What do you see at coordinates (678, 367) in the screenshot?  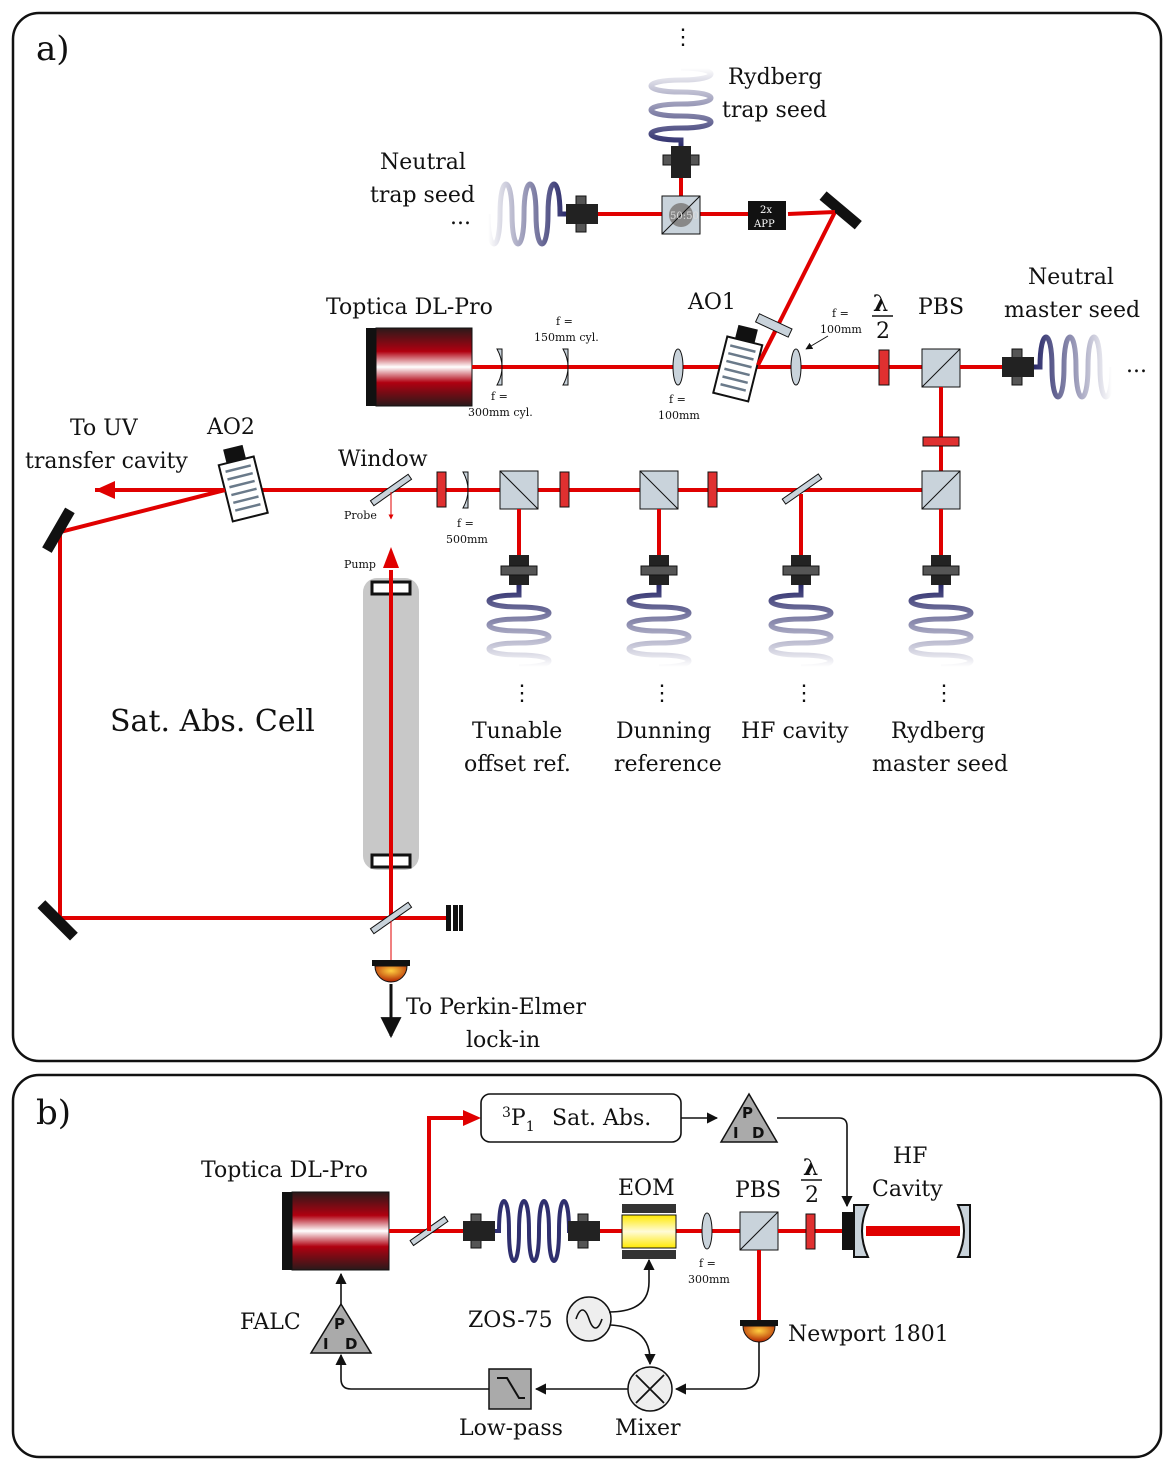 I see `lens-100-a` at bounding box center [678, 367].